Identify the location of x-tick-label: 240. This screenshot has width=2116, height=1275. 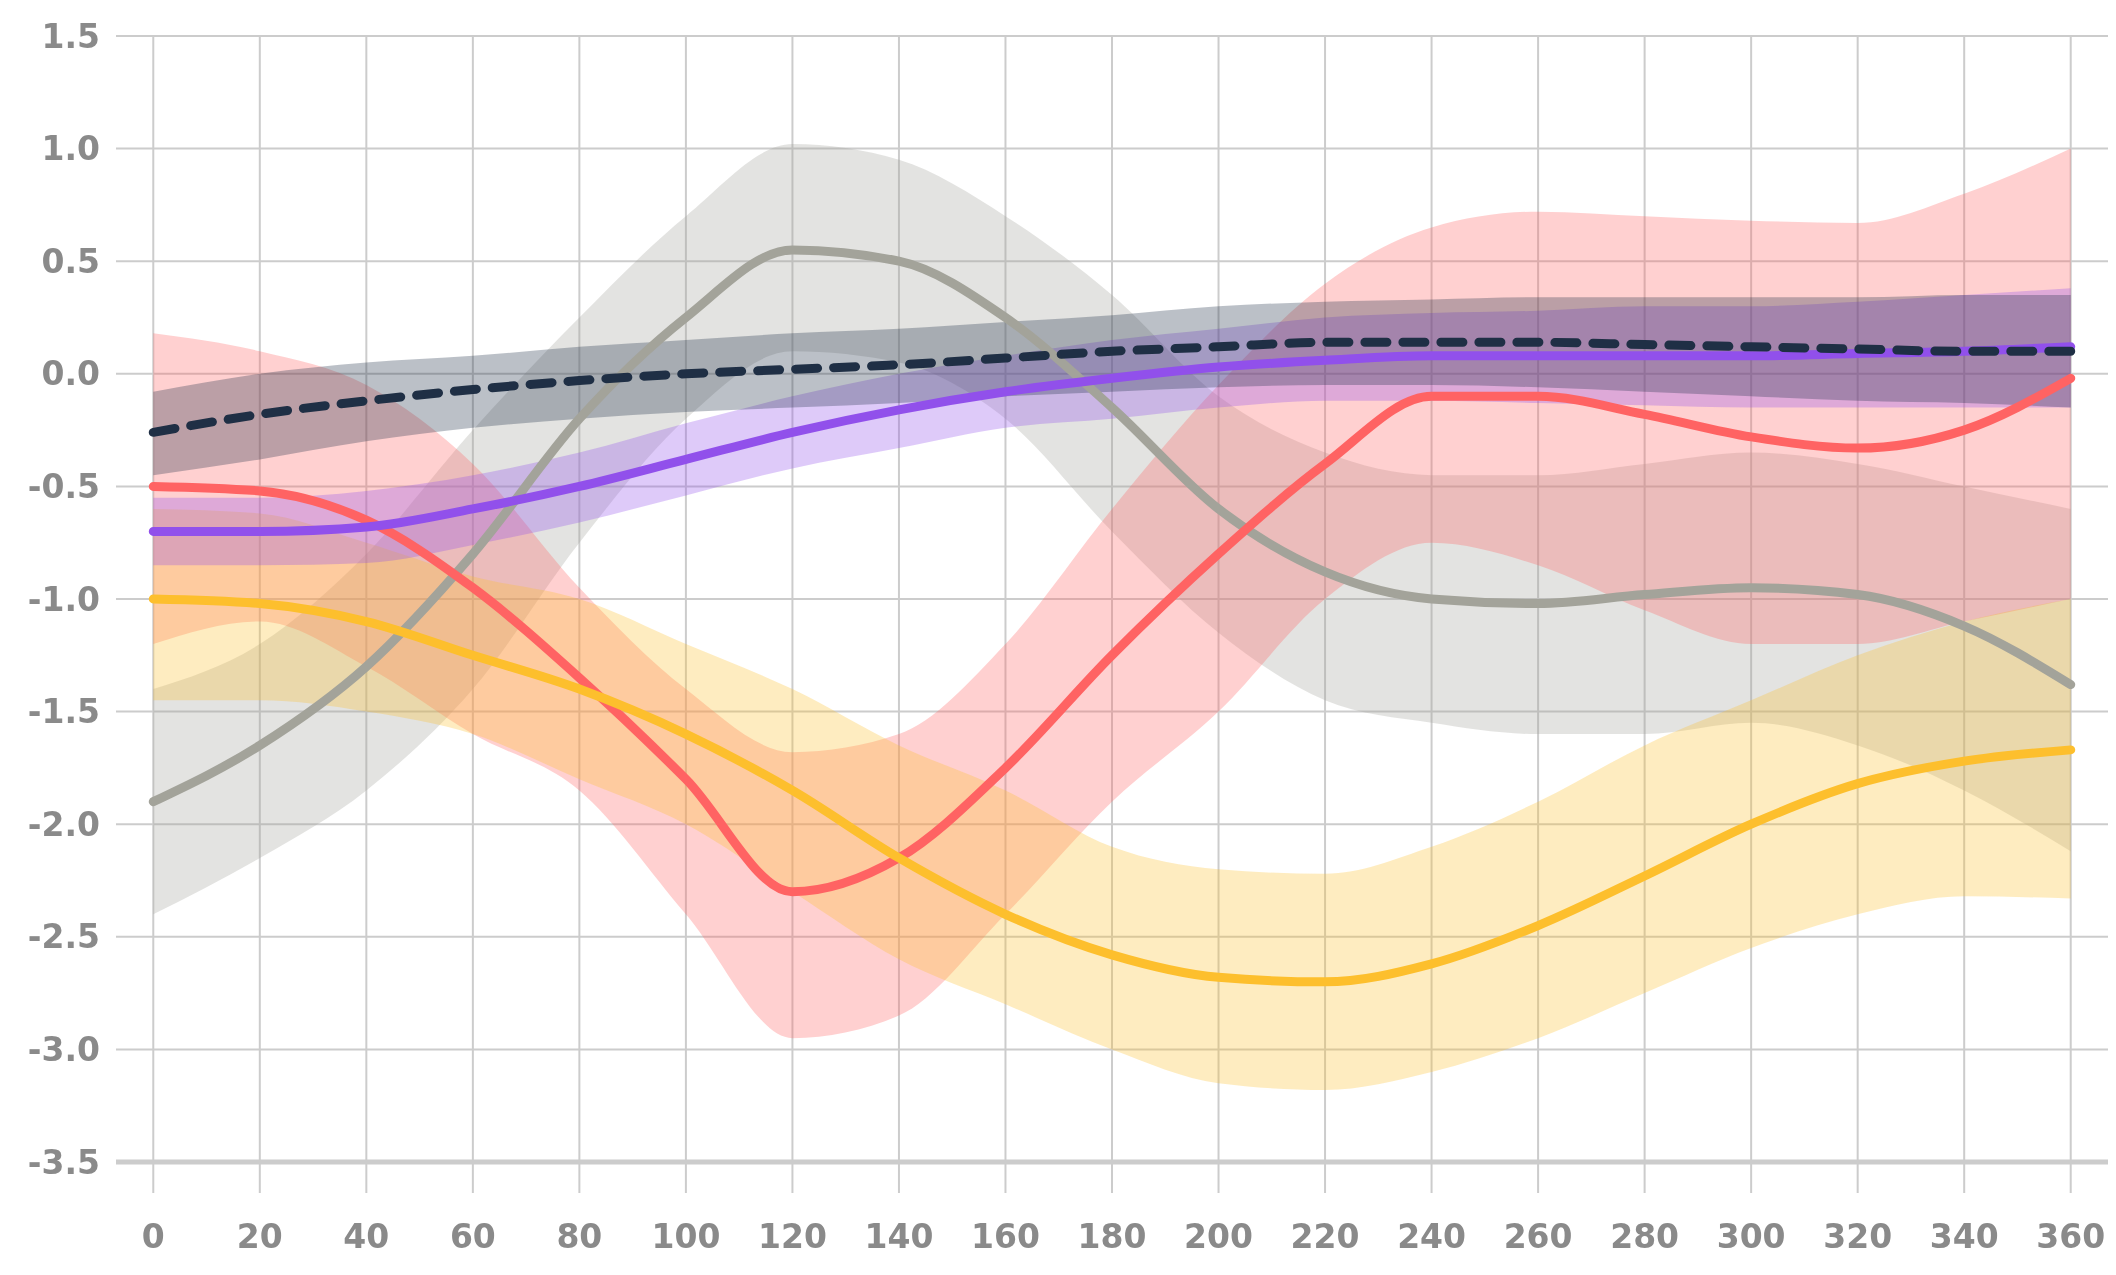
(1432, 1236).